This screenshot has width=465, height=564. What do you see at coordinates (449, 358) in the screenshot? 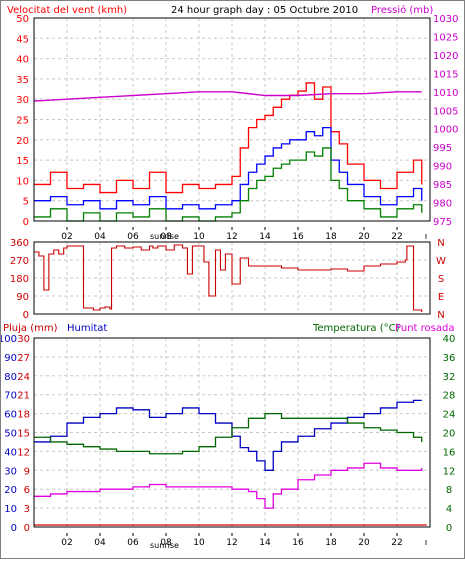
I see `temperature-tick-label: 36` at bounding box center [449, 358].